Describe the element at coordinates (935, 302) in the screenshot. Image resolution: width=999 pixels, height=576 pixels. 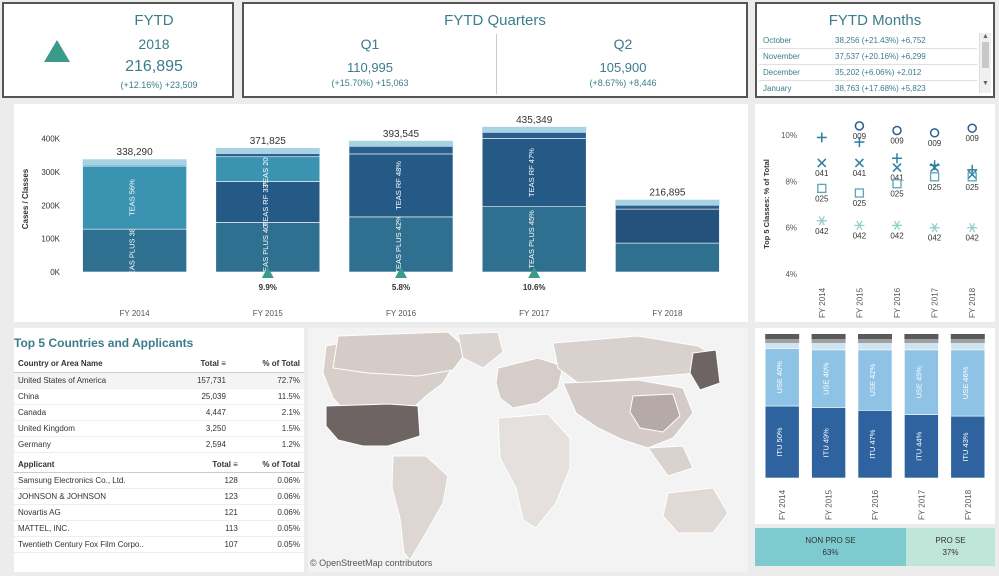
I see `x-tick-label: FY 2017` at that location.